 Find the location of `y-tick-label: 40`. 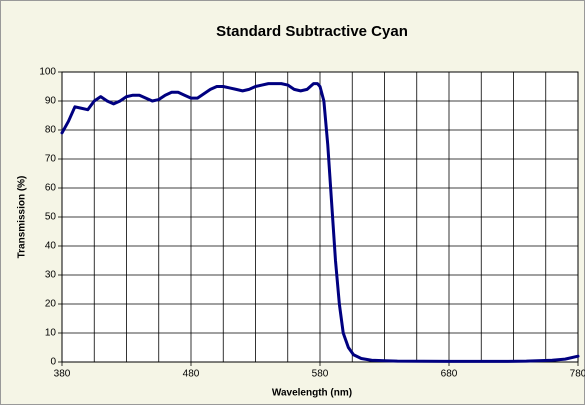

y-tick-label: 40 is located at coordinates (51, 246).